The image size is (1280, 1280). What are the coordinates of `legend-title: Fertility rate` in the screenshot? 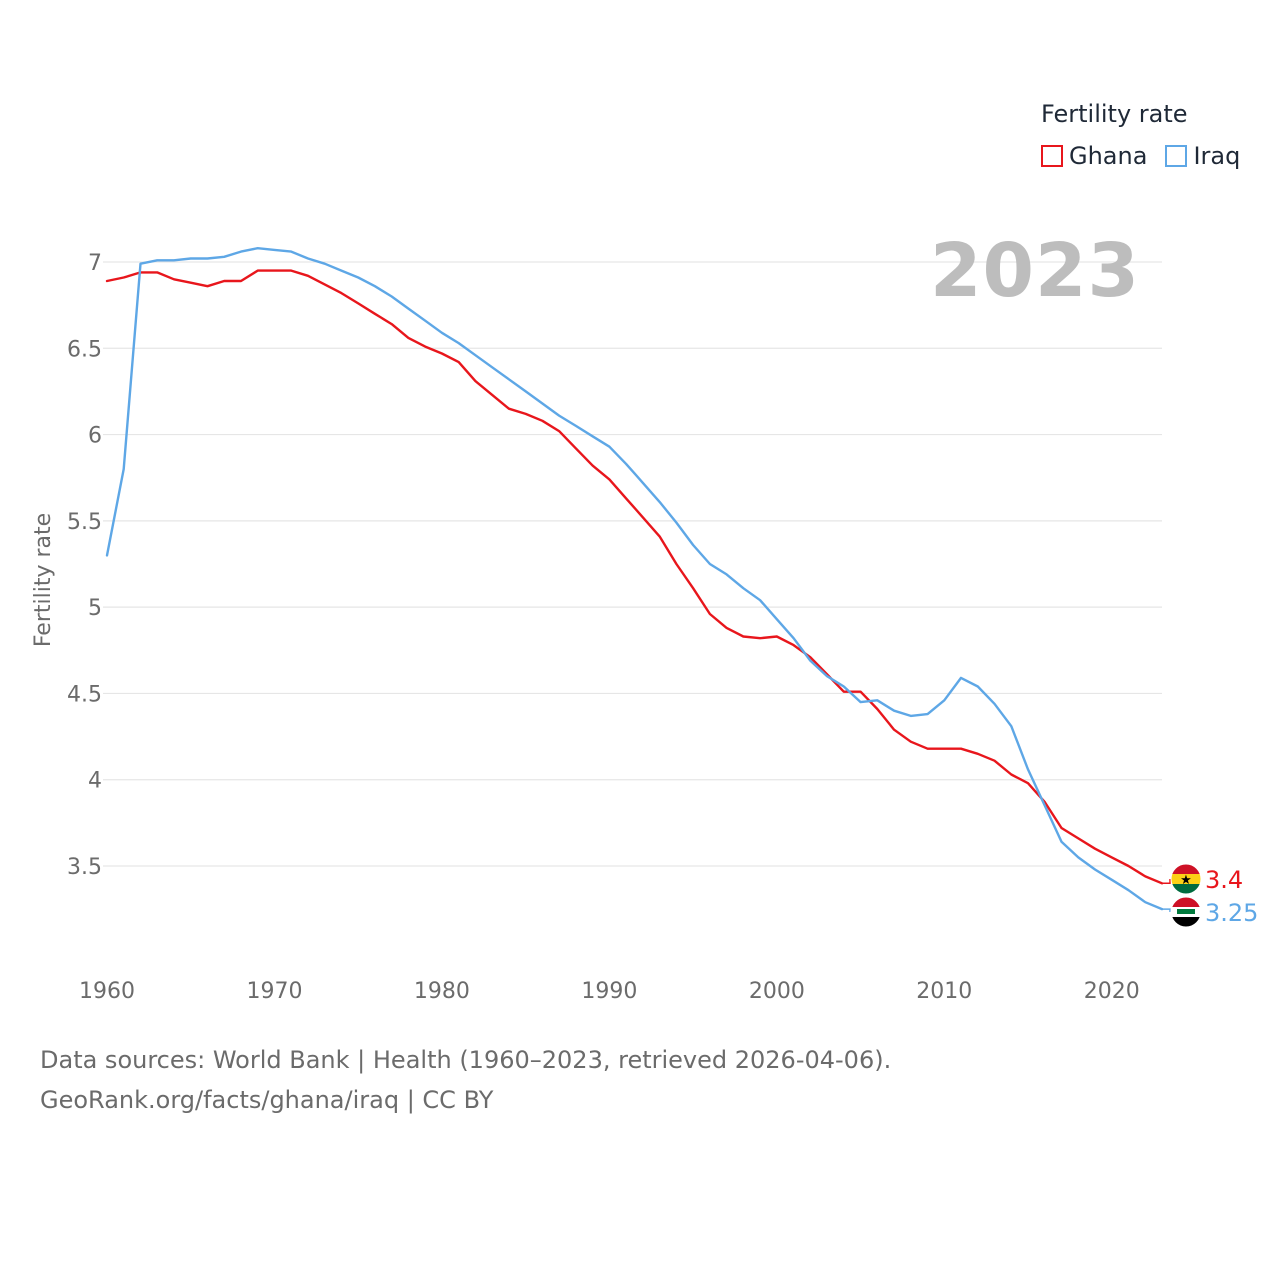 It's located at (1114, 114).